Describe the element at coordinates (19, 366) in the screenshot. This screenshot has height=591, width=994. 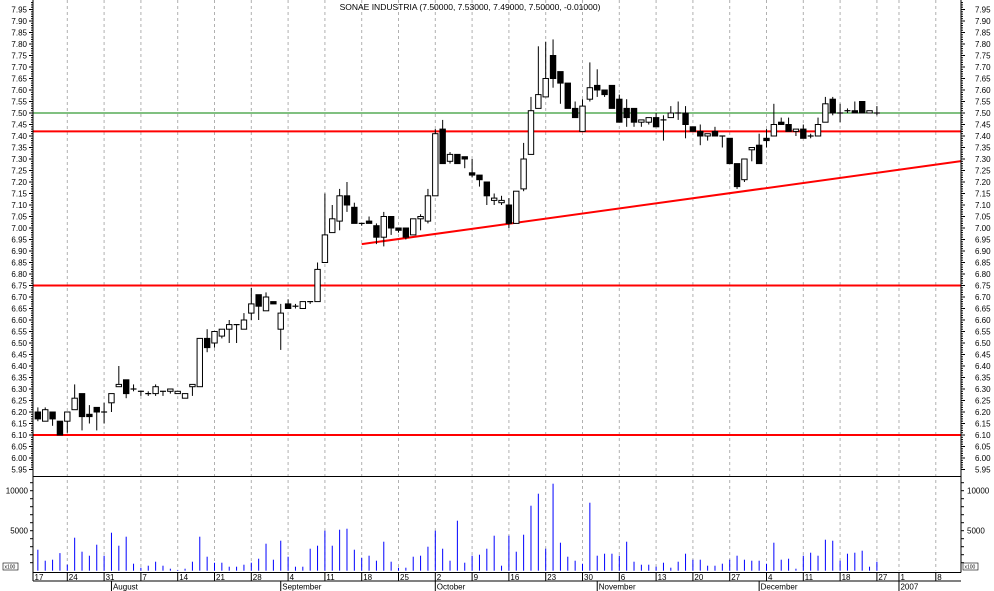
I see `price-label-left: 6.40` at that location.